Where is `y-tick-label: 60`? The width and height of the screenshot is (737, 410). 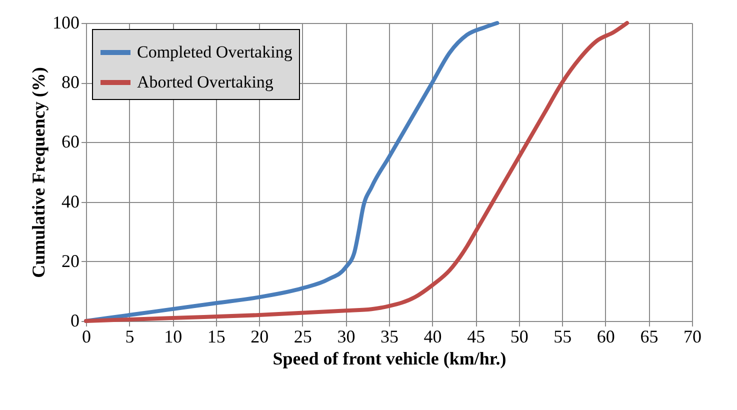
y-tick-label: 60 is located at coordinates (71, 142).